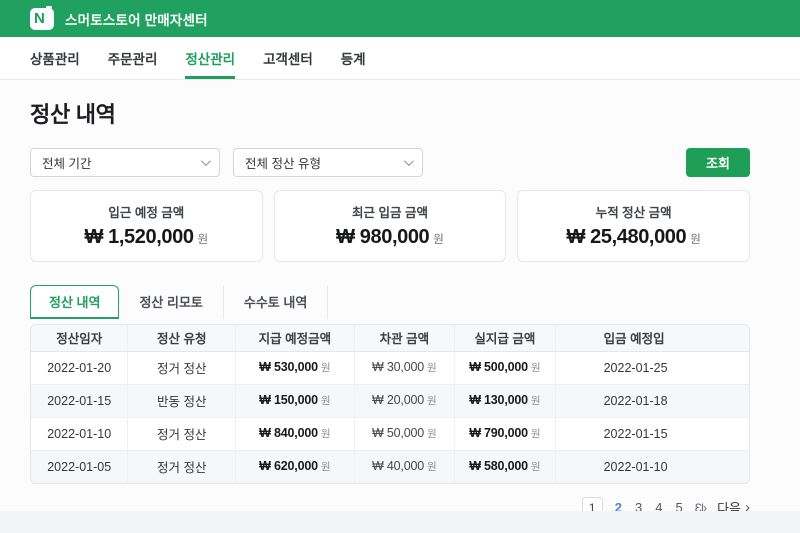  Describe the element at coordinates (505, 466) in the screenshot. I see `cell-paid-amount: ₩ 580,000 원` at that location.